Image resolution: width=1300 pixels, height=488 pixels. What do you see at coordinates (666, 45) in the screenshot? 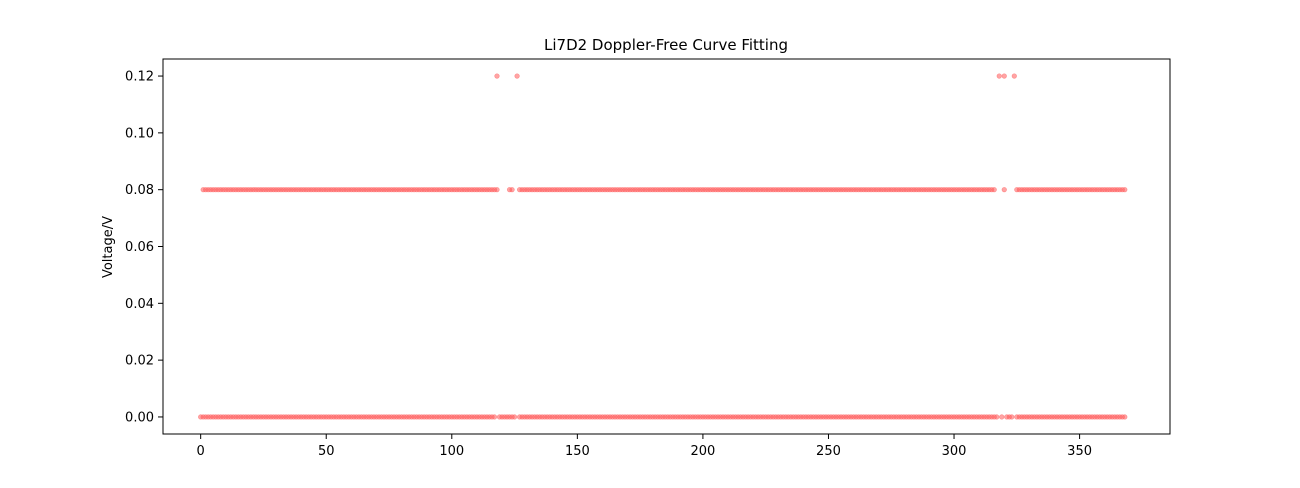
I see `chart-title: Li7D2 Doppler-Free Curve Fitting` at bounding box center [666, 45].